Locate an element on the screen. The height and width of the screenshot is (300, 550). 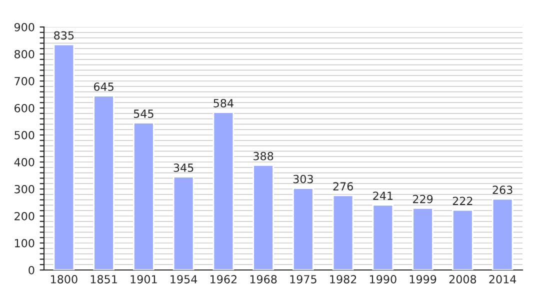
y-tick-label: 900 is located at coordinates (24, 27).